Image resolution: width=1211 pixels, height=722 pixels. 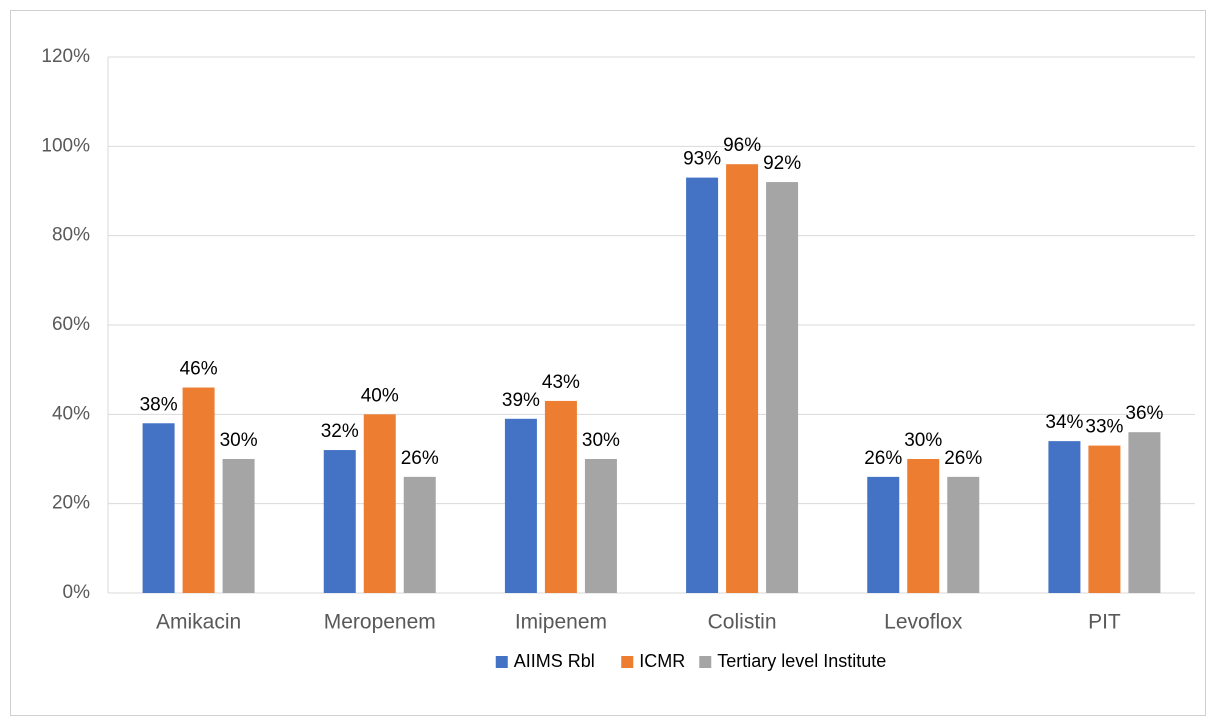 What do you see at coordinates (554, 661) in the screenshot?
I see `legend-label: AIIMS Rbl` at bounding box center [554, 661].